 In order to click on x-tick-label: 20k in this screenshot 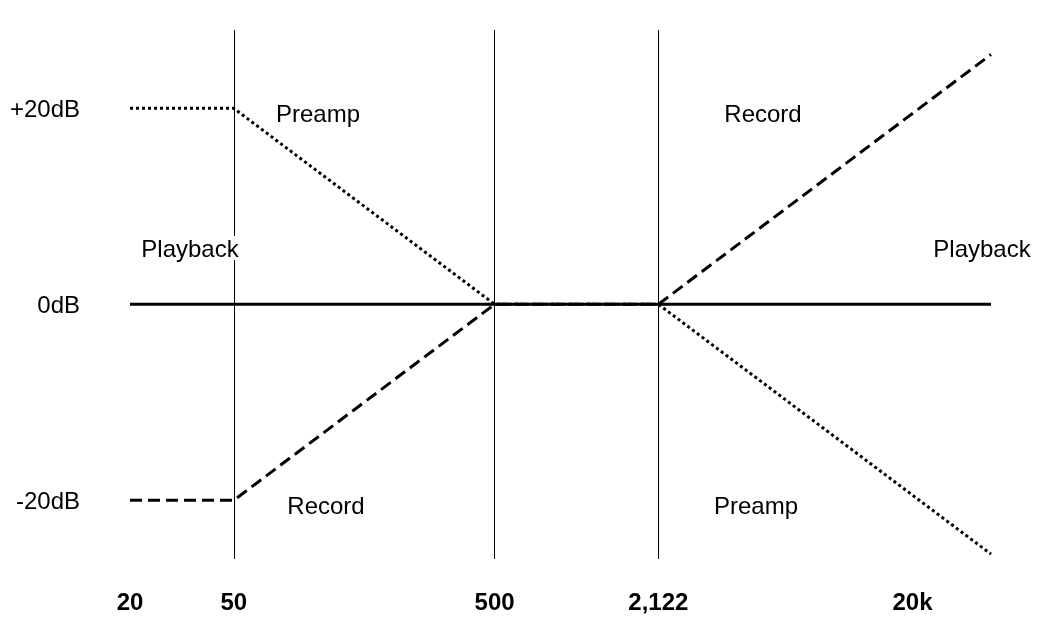, I will do `click(913, 601)`.